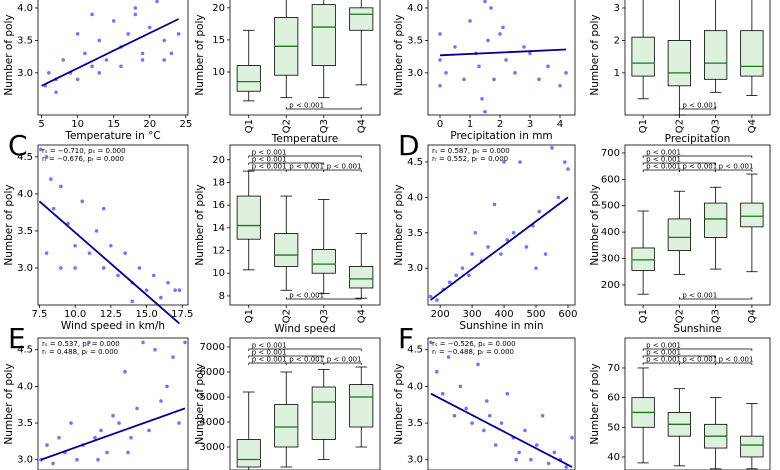 This screenshot has width=780, height=470. What do you see at coordinates (530, 124) in the screenshot?
I see `x-tick-label: 3` at bounding box center [530, 124].